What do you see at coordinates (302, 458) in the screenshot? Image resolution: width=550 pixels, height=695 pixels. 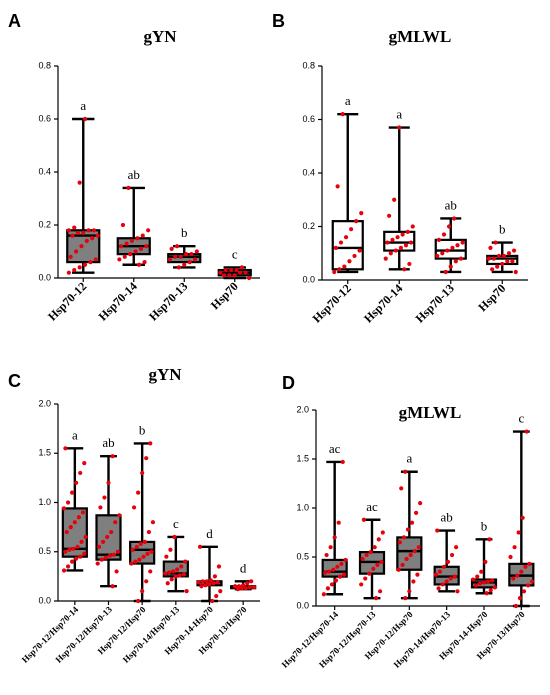 I see `y-tick-label: 1.5` at bounding box center [302, 458].